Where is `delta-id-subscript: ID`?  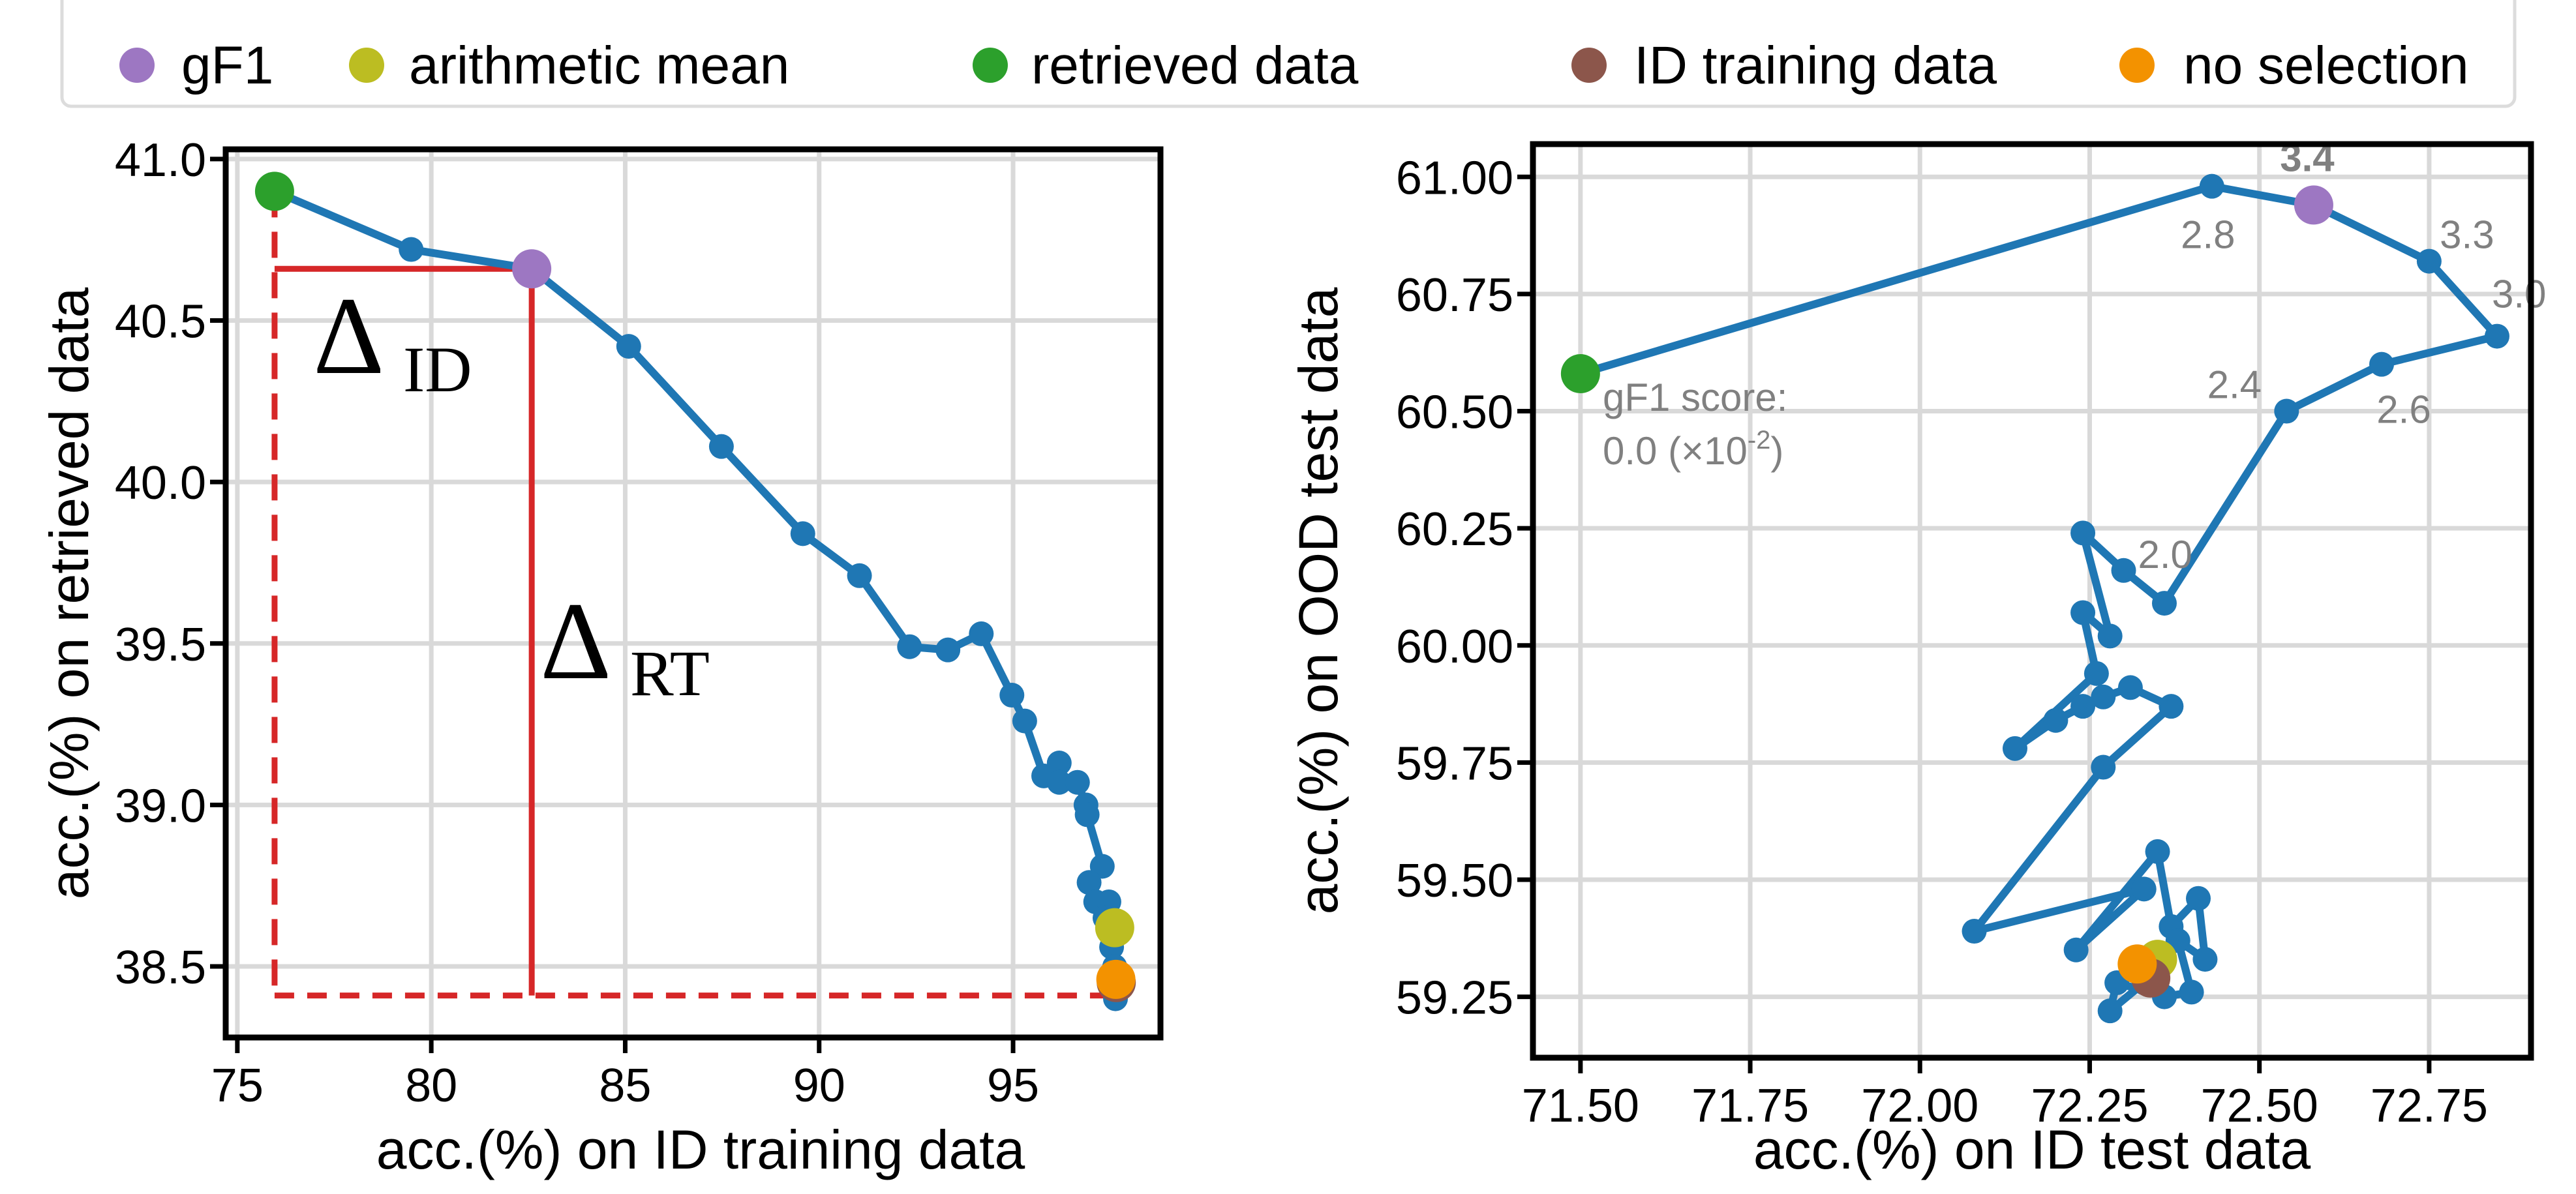
delta-id-subscript: ID is located at coordinates (438, 369).